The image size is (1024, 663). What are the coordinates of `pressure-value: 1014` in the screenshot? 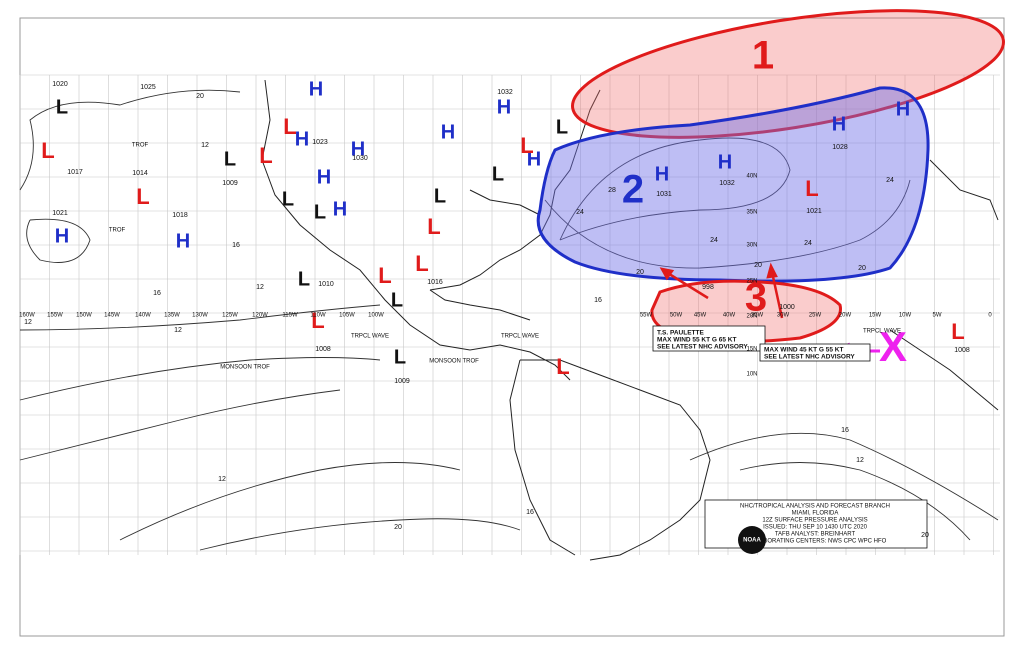 It's located at (140, 173).